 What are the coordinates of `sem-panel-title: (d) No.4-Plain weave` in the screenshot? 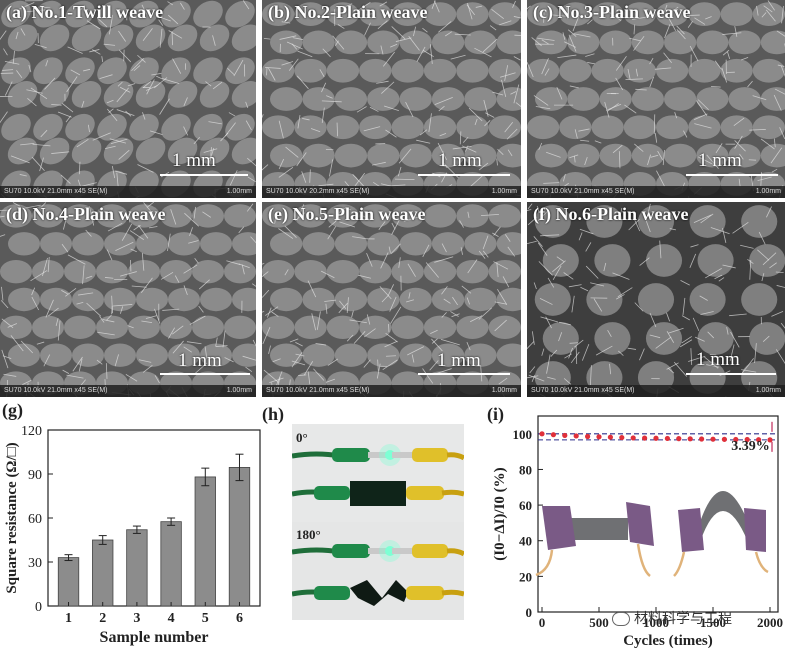 It's located at (86, 214).